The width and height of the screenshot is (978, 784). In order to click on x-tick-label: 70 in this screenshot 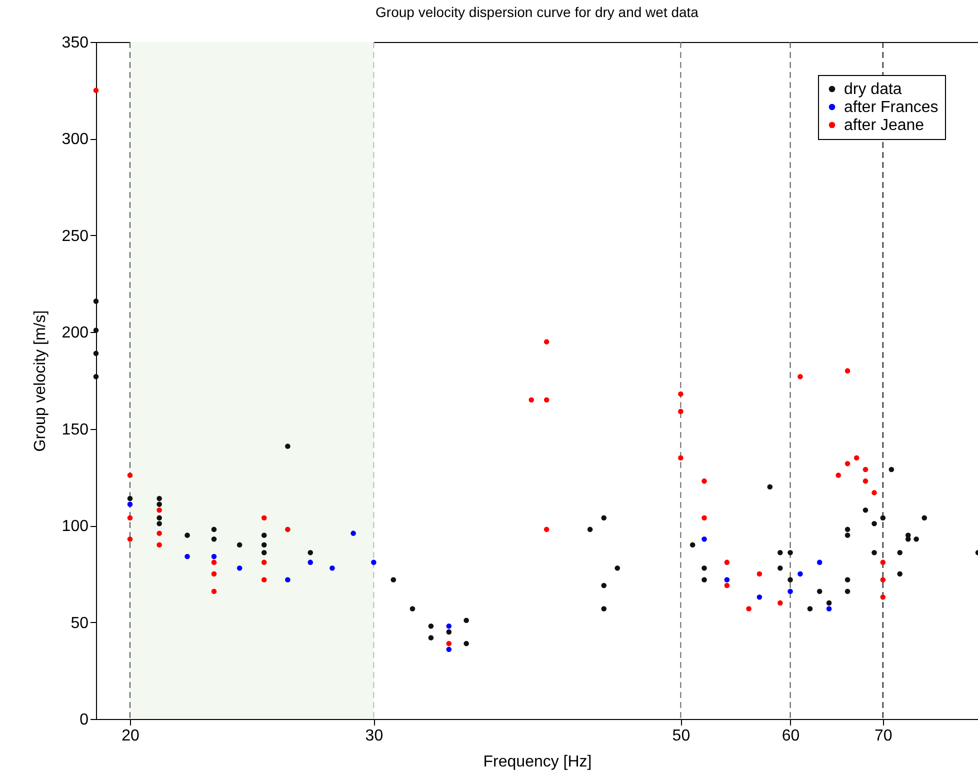, I will do `click(883, 736)`.